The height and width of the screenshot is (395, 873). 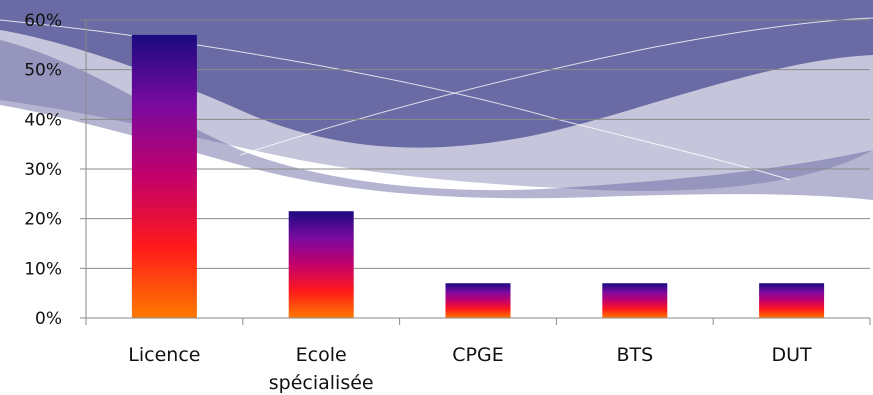 I want to click on x-tick-labels: Licence Ecole spécialisée CPGE BTS DUT, so click(x=470, y=369).